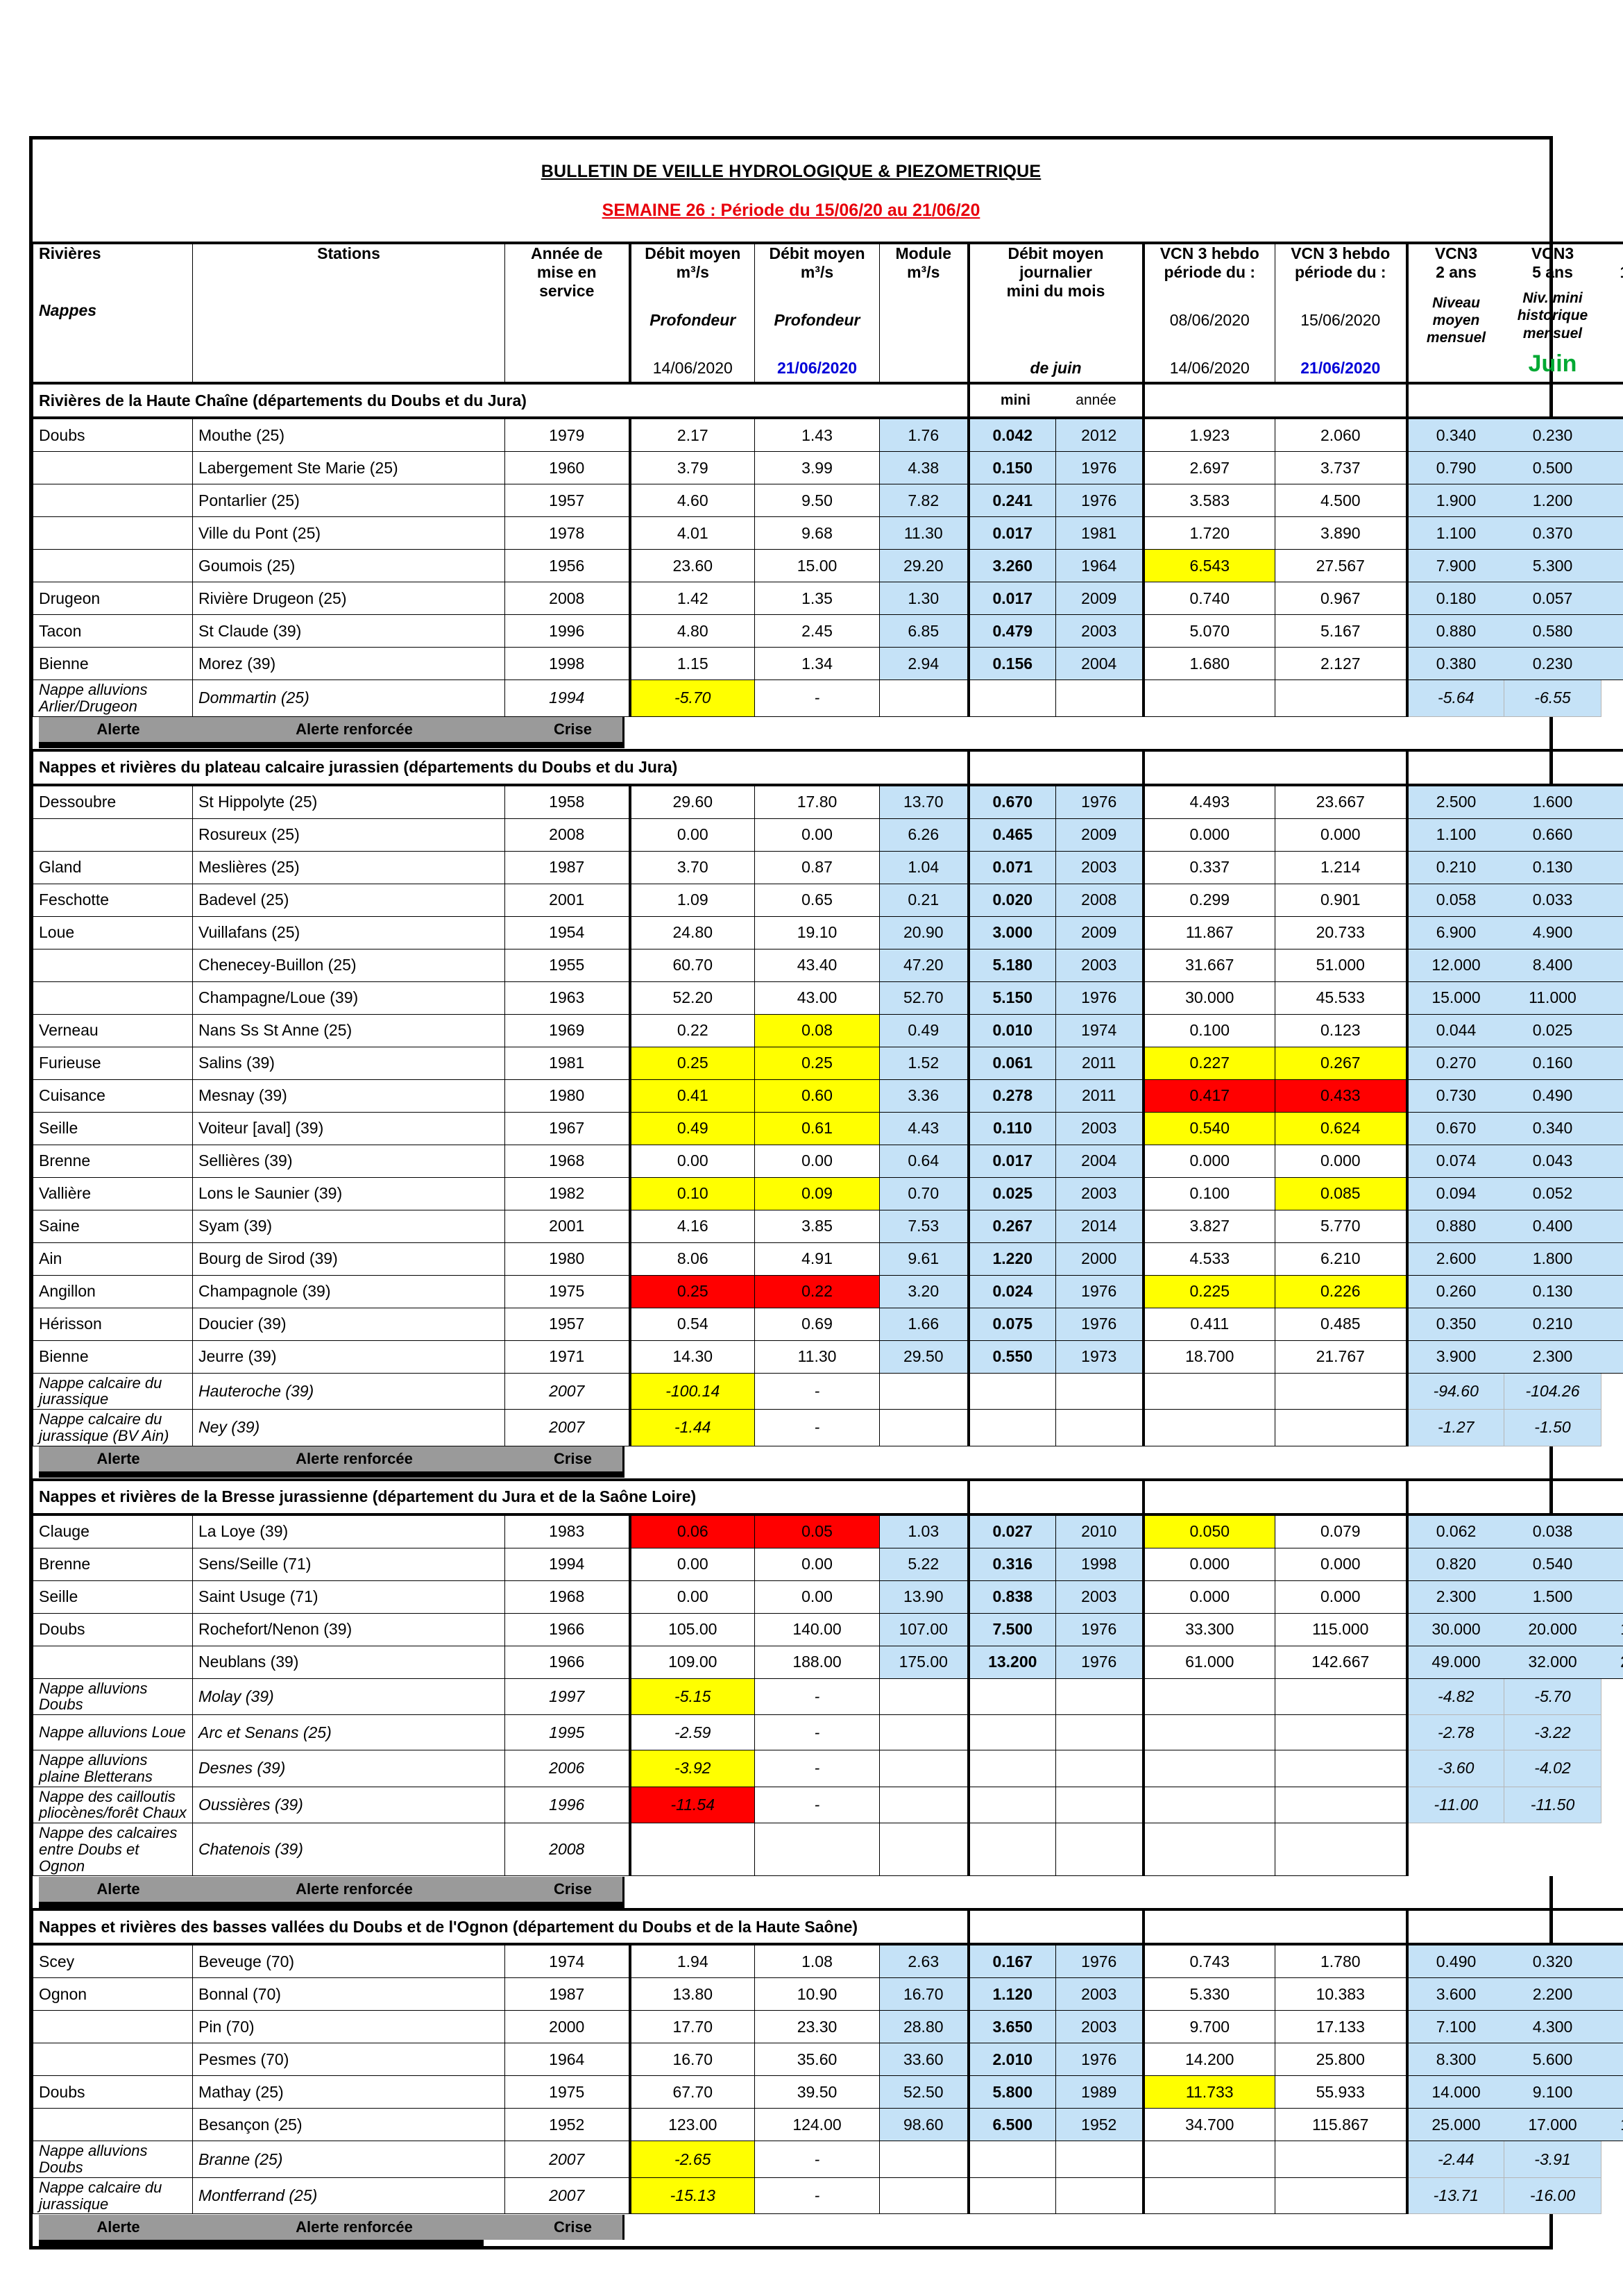  Describe the element at coordinates (1342, 965) in the screenshot. I see `cell-vcn3-hebdo-2: 51.000` at that location.